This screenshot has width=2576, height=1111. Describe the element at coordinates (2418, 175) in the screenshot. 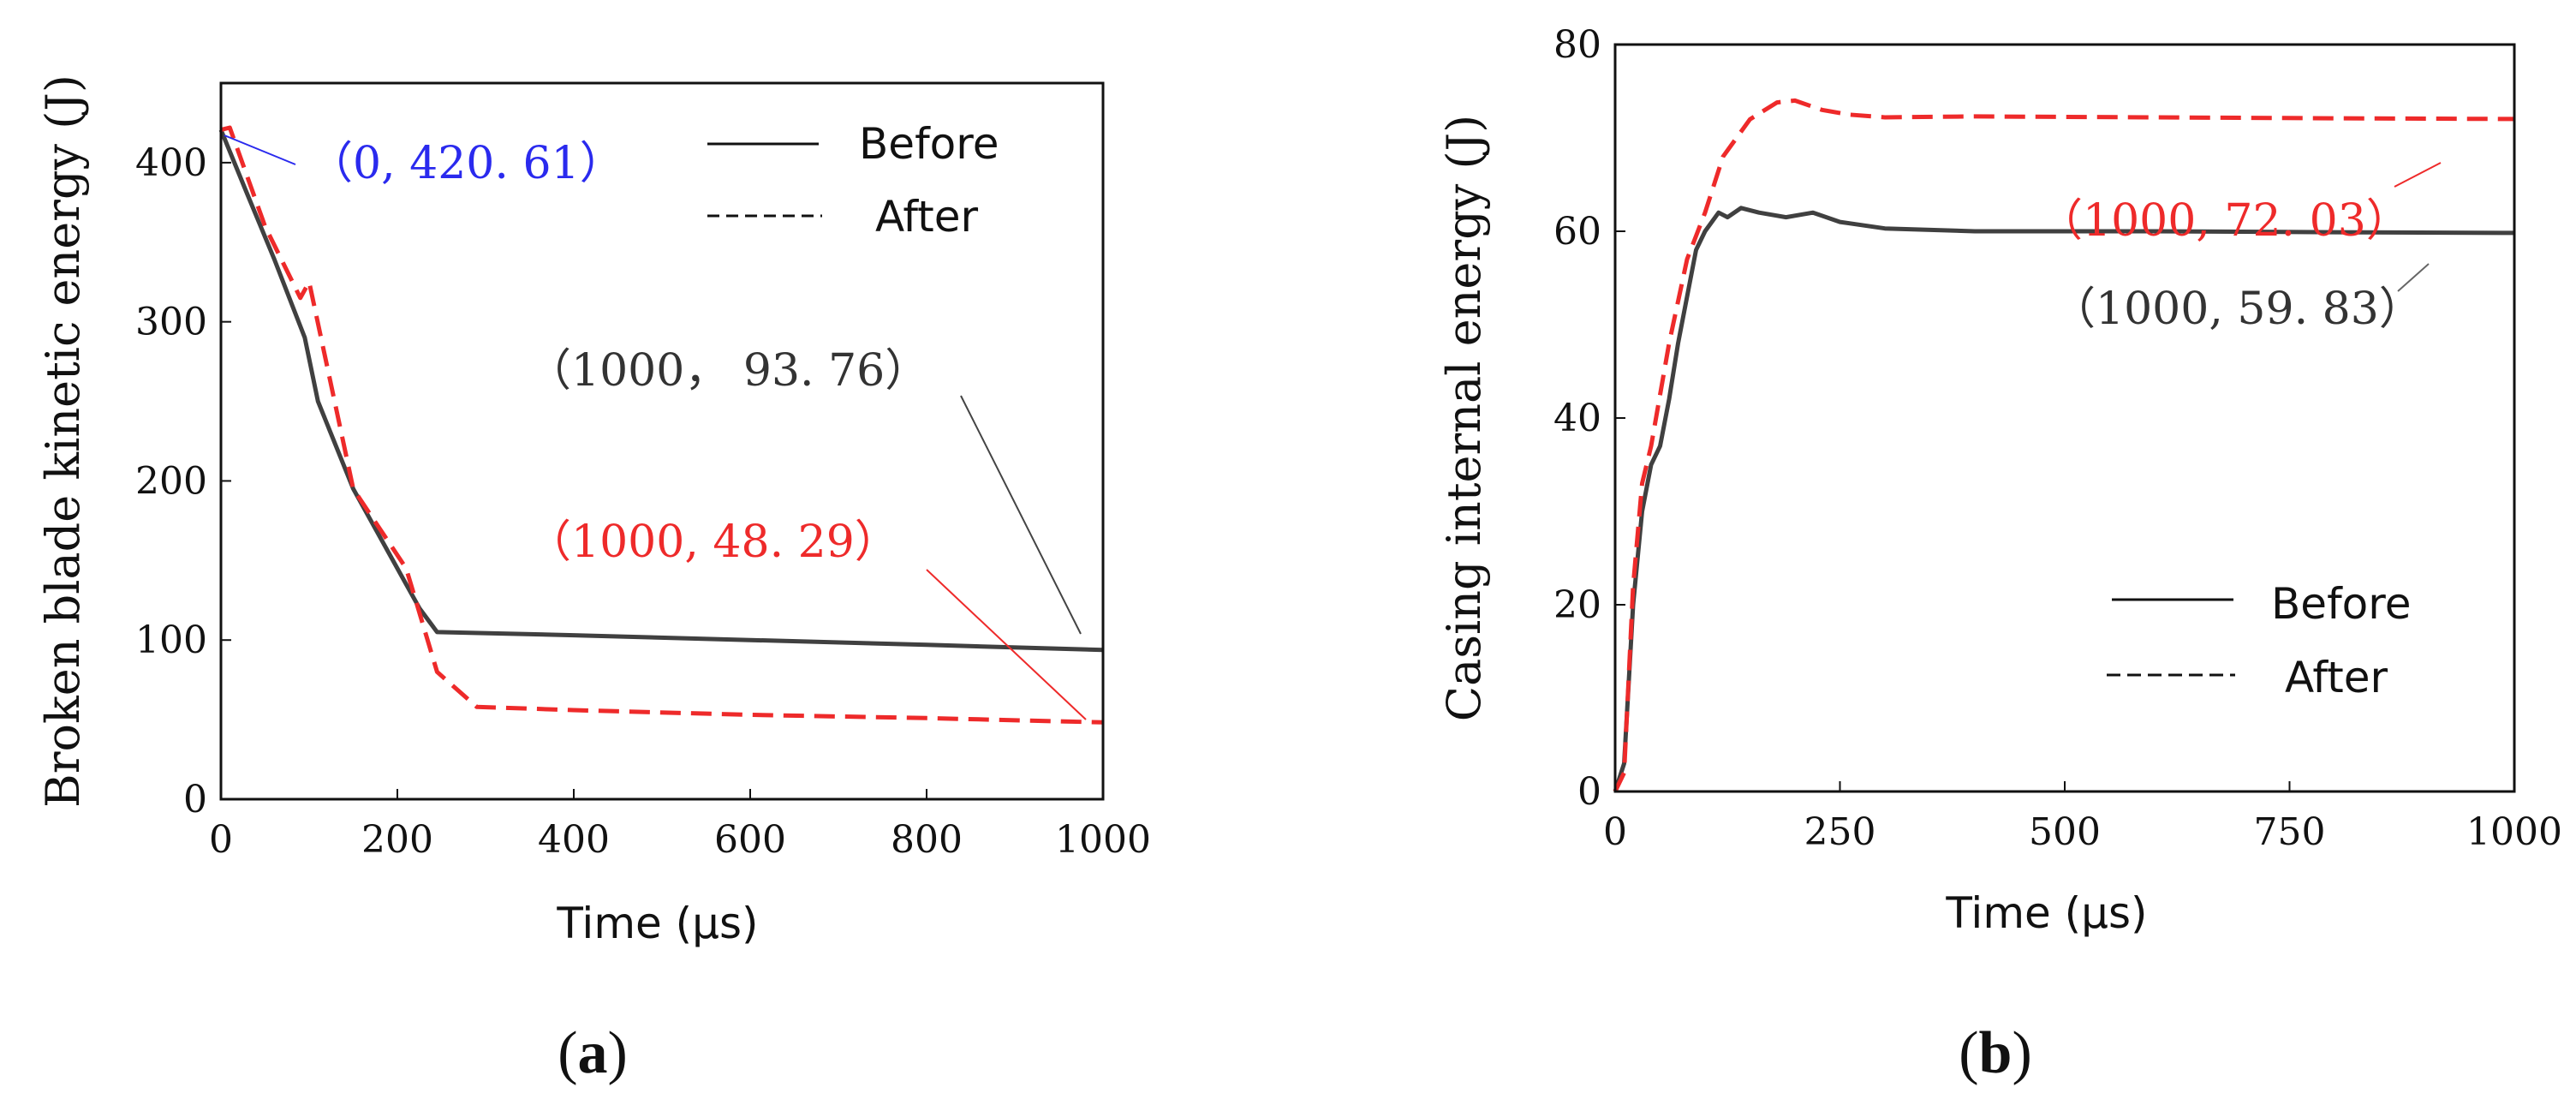

I see `panel-b-annotation-leader-after` at that location.